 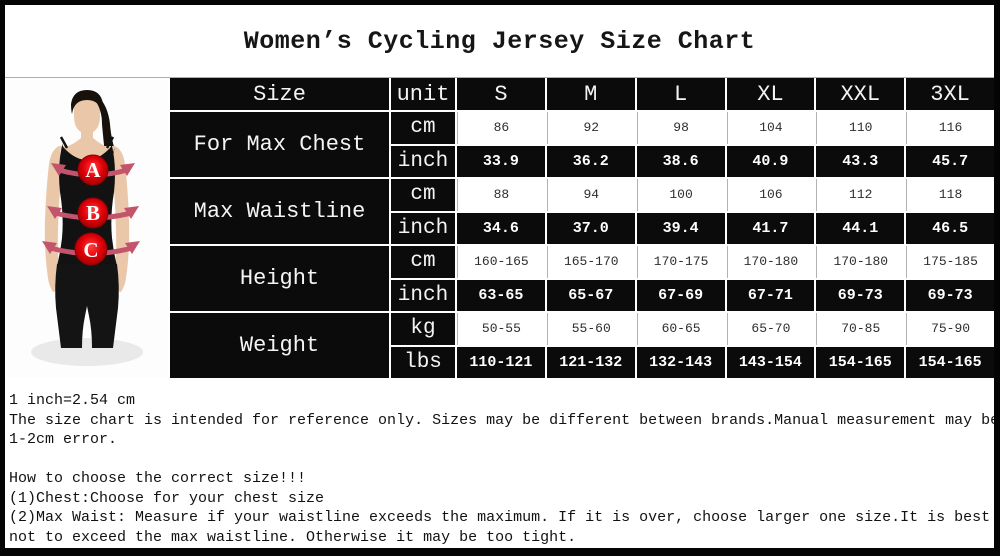 What do you see at coordinates (680, 329) in the screenshot?
I see `size-value-cell: 60-65` at bounding box center [680, 329].